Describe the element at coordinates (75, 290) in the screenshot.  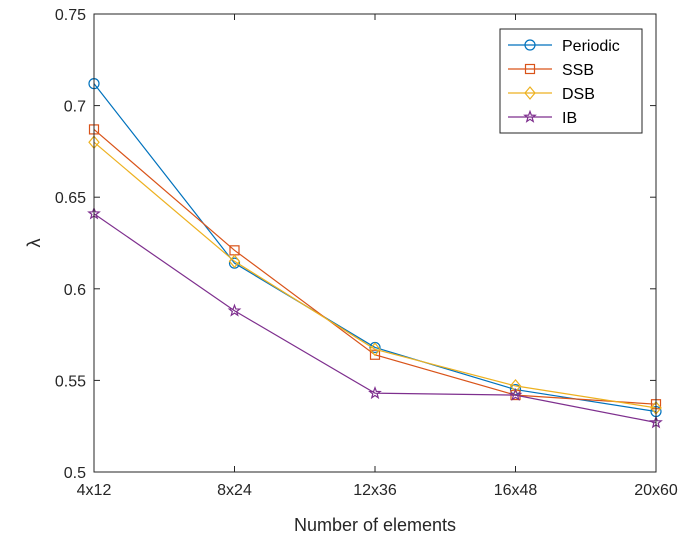
I see `y-tick-label: 0.6` at that location.